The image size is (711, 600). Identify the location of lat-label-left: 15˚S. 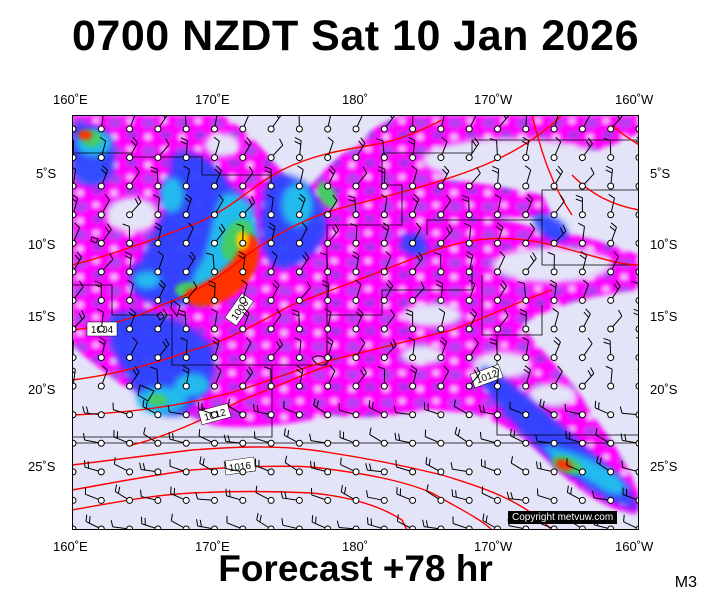
(42, 316).